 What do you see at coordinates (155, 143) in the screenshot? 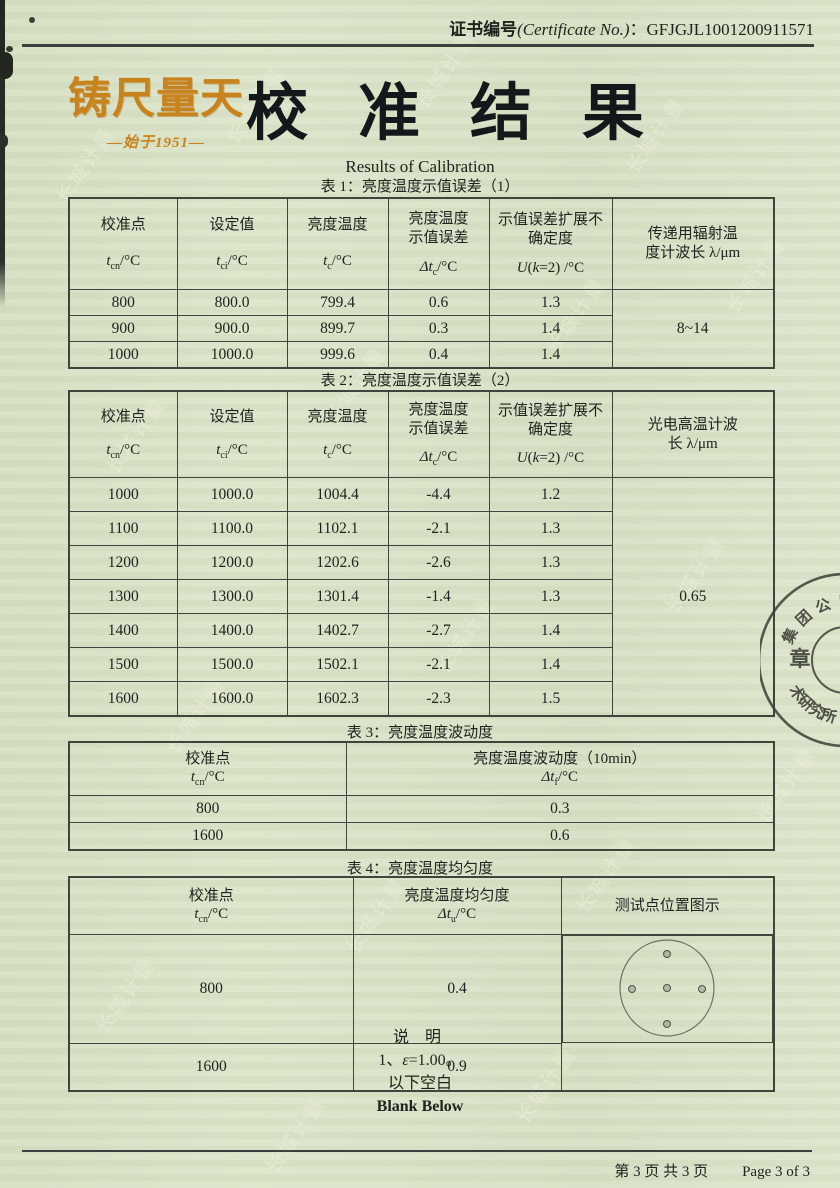
I see `brand-logo-slogan: —始于1951—` at bounding box center [155, 143].